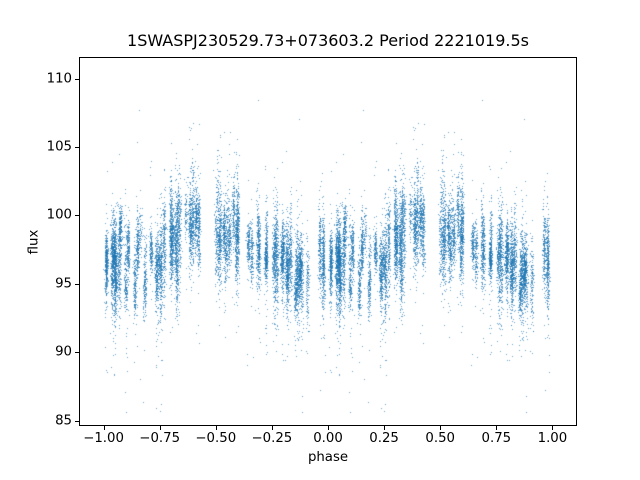 This screenshot has width=640, height=480. What do you see at coordinates (59, 79) in the screenshot?
I see `y-tick-label: 110` at bounding box center [59, 79].